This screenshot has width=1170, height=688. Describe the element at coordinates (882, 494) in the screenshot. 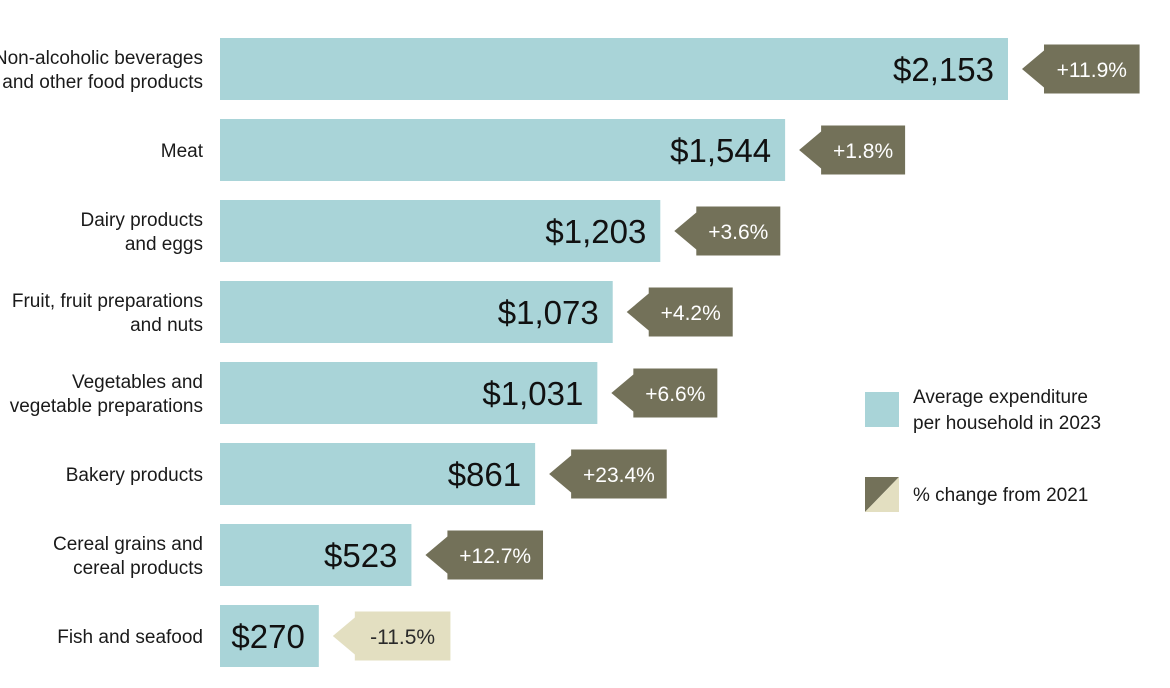

I see `legend-swatch-change-negative` at that location.